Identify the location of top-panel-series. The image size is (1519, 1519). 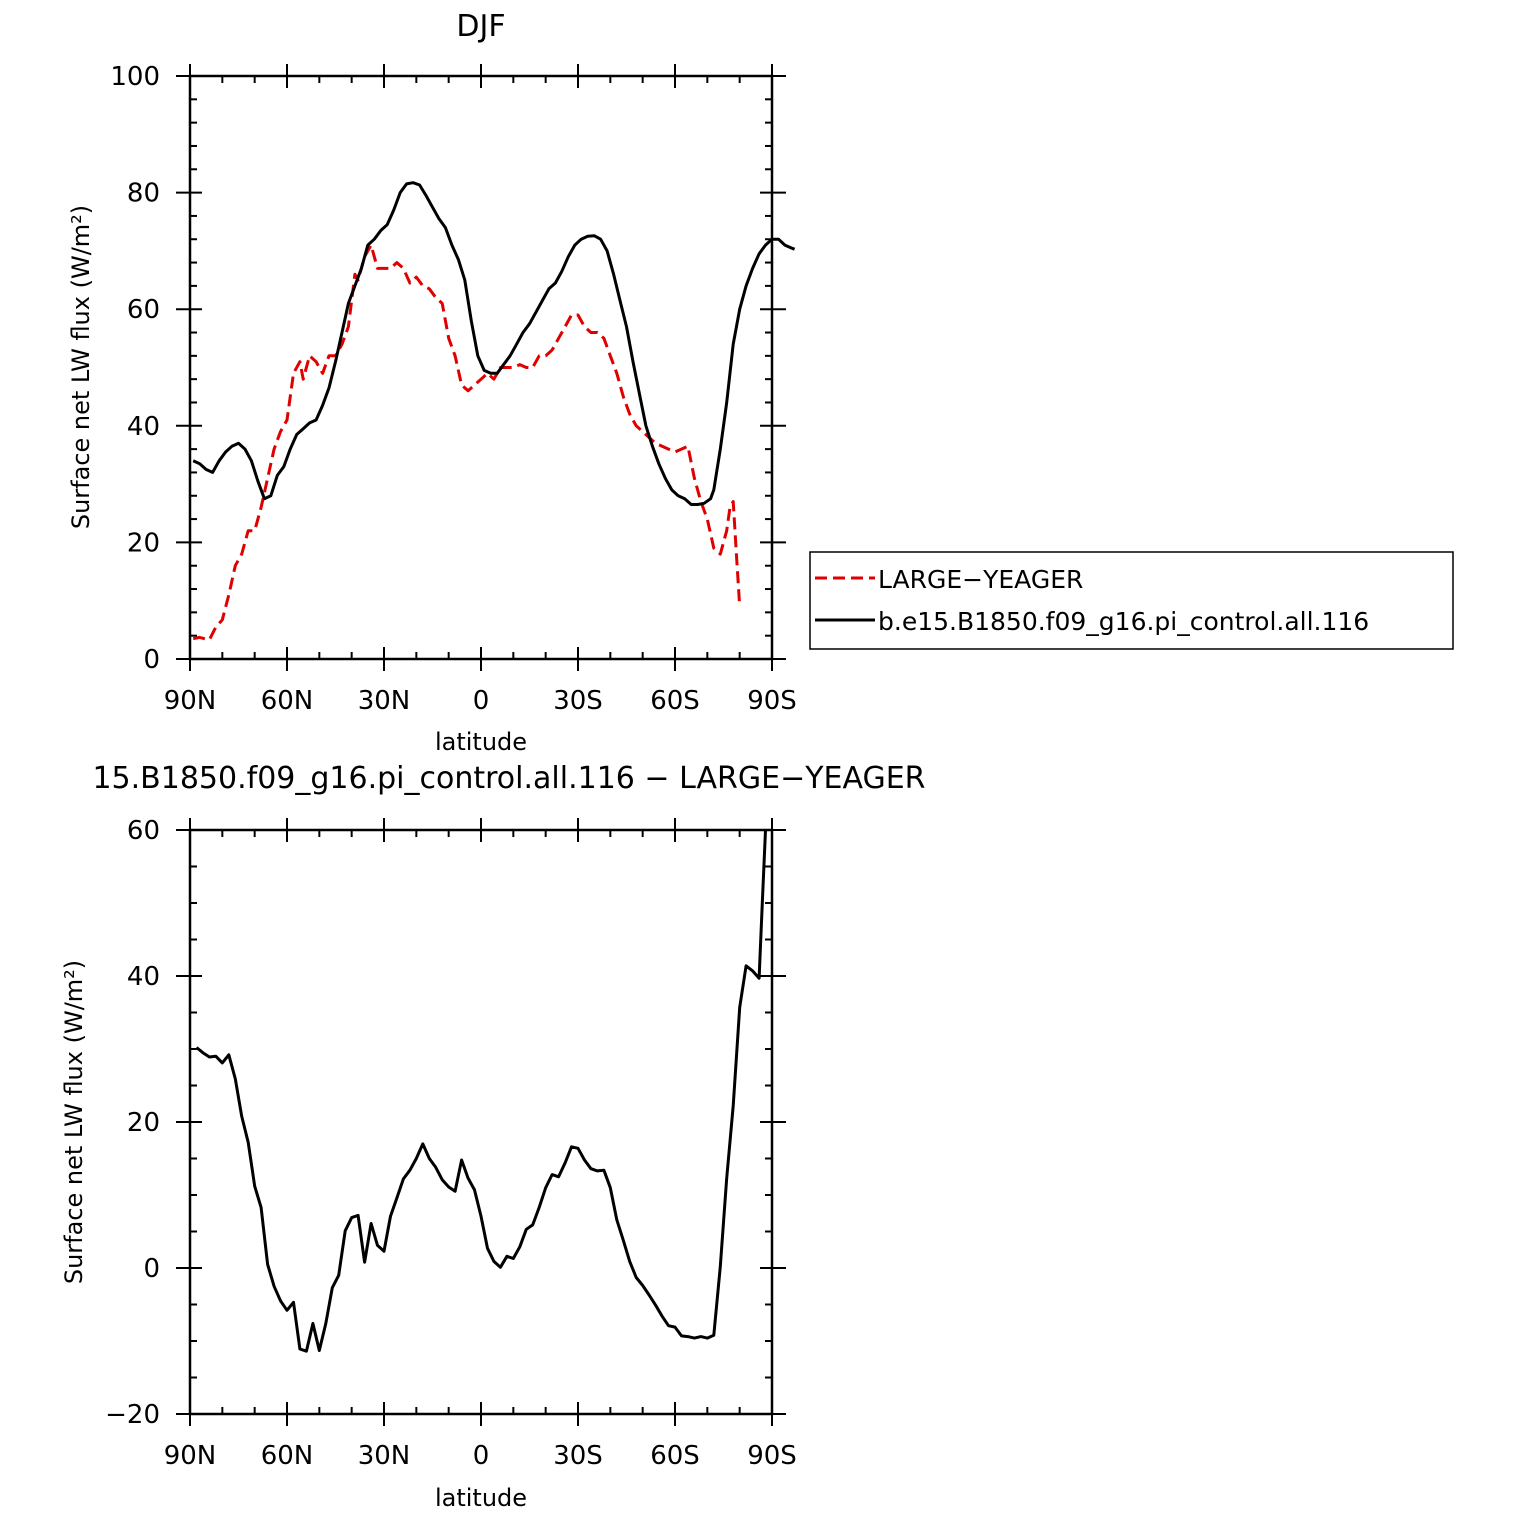
(494, 411).